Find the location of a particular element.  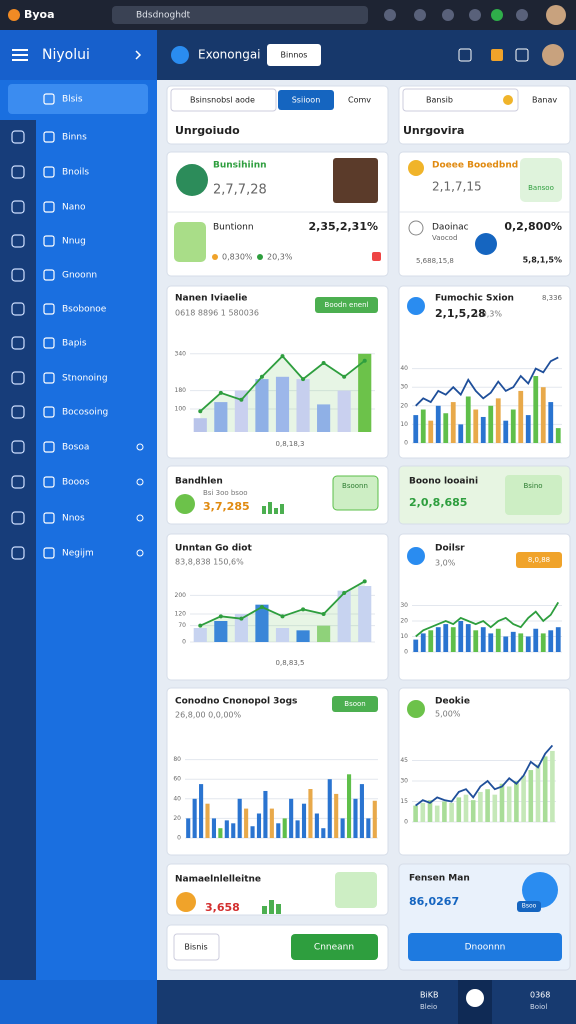

collapse-icon is located at coordinates (138, 55).